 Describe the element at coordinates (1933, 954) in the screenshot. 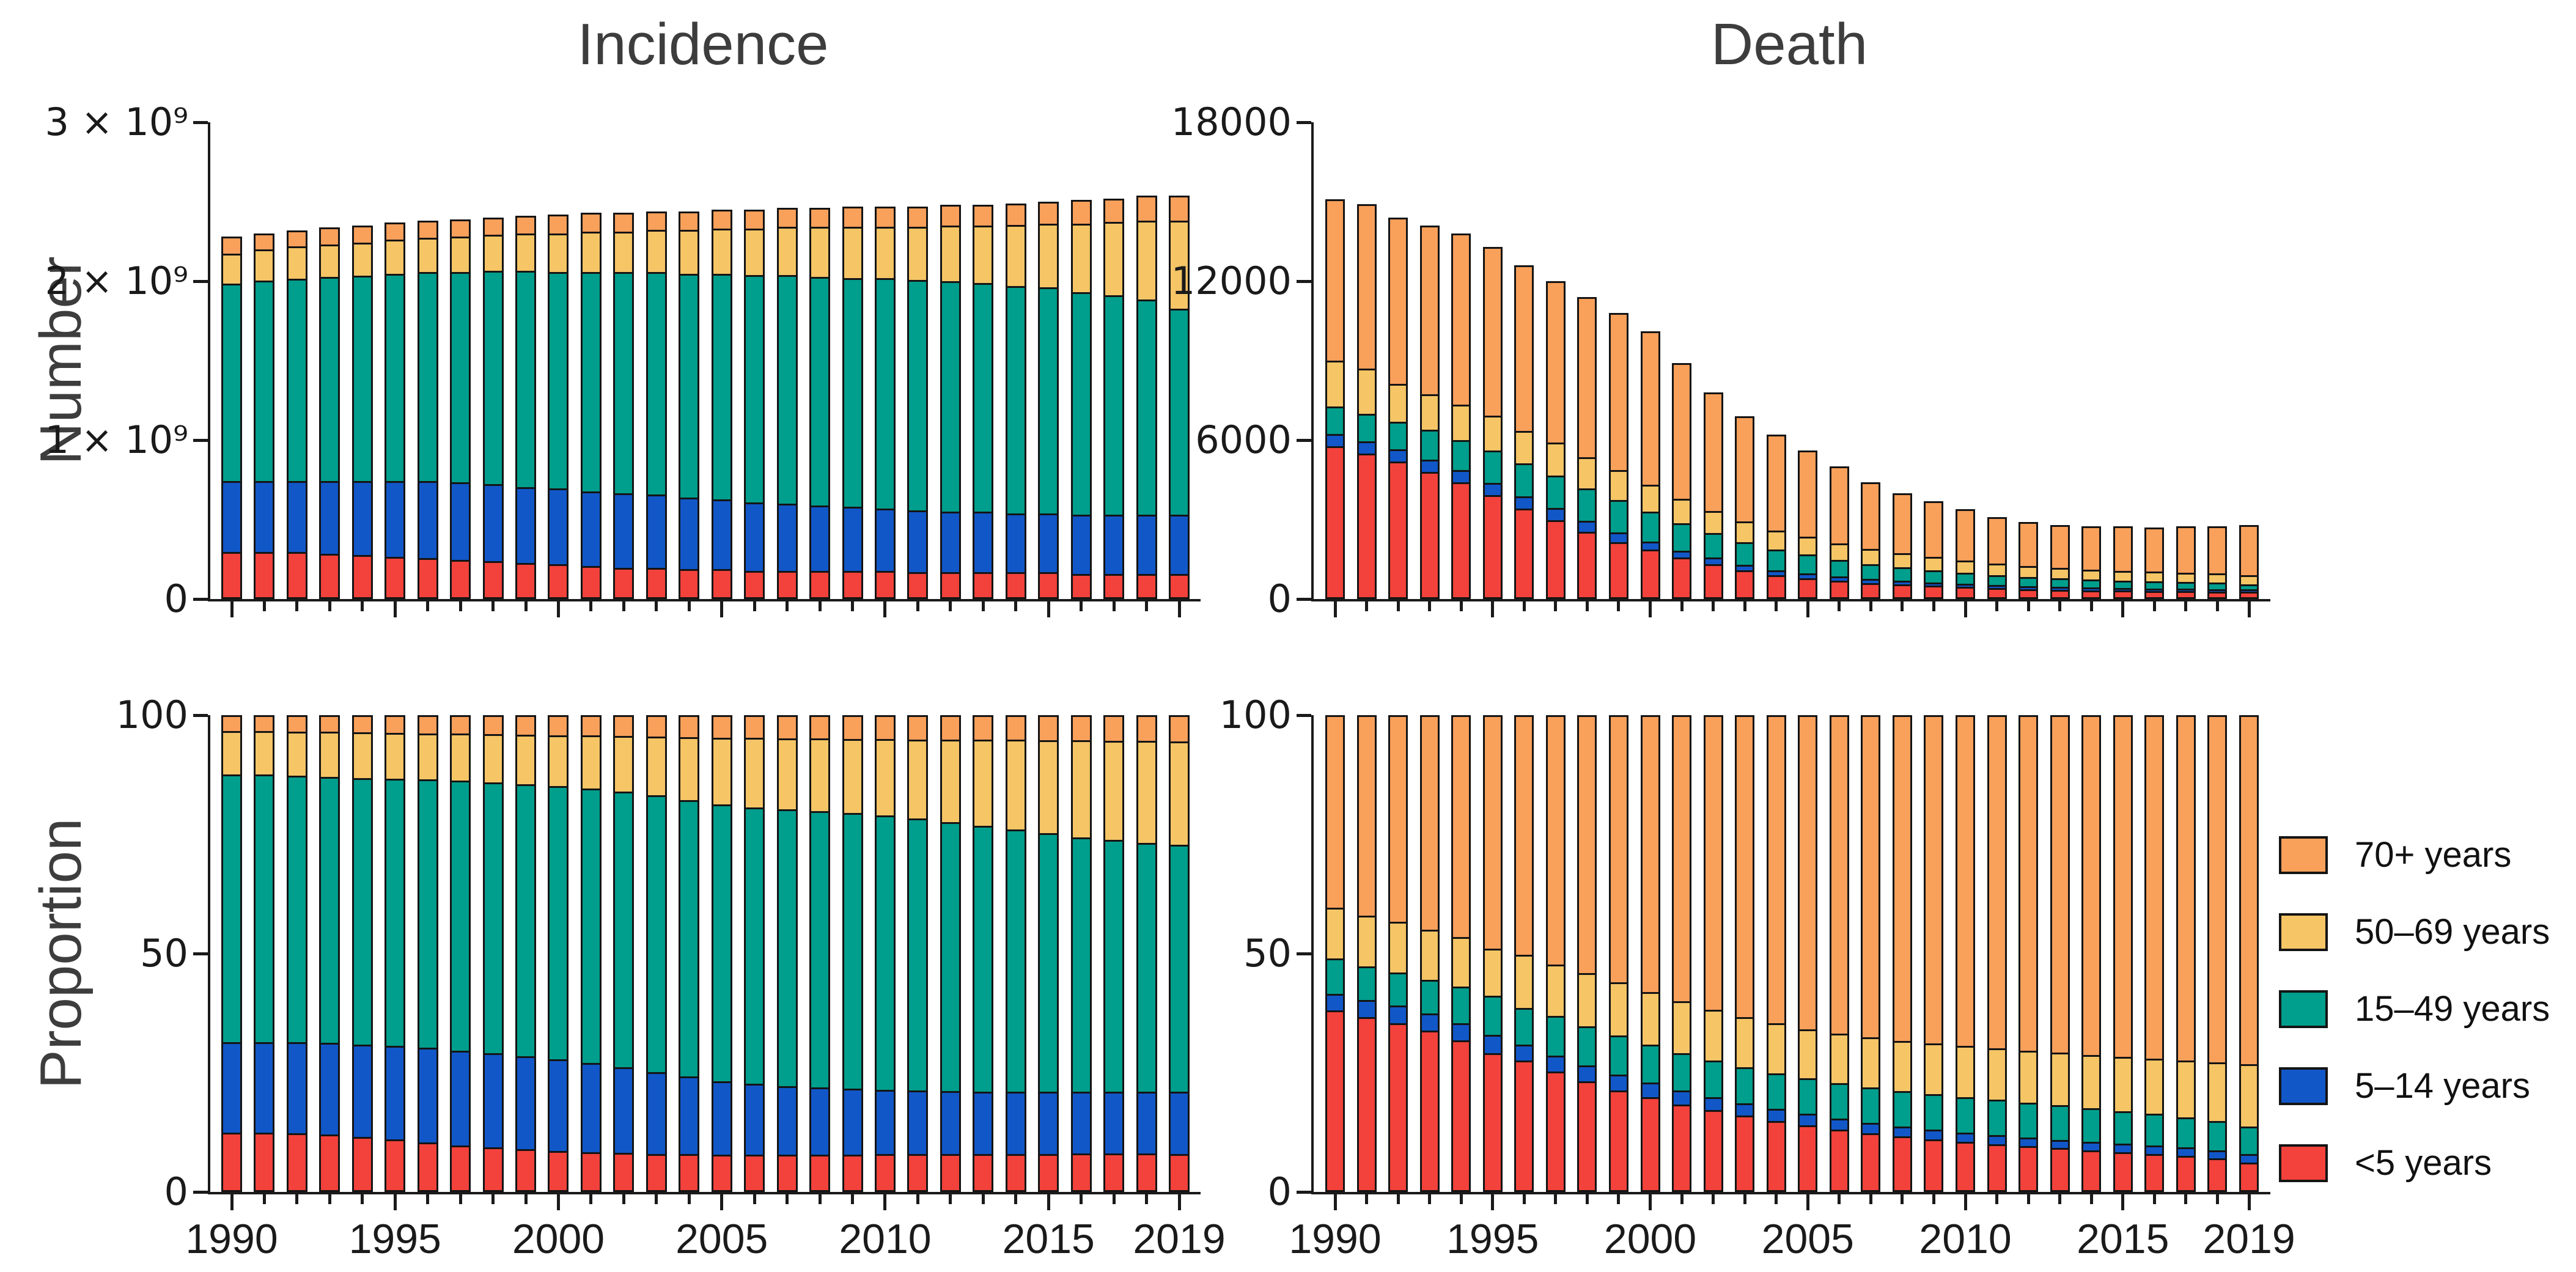

I see `bar-2009` at that location.